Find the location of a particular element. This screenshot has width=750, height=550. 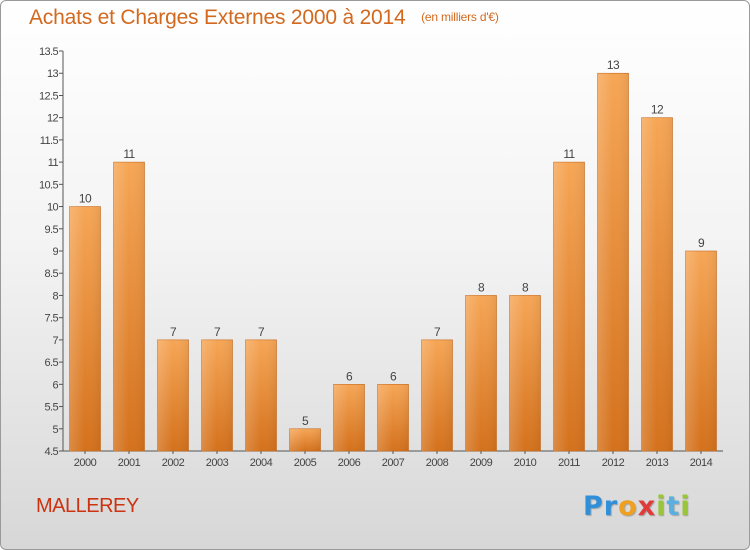

y-tick-label: 11 is located at coordinates (53, 163).